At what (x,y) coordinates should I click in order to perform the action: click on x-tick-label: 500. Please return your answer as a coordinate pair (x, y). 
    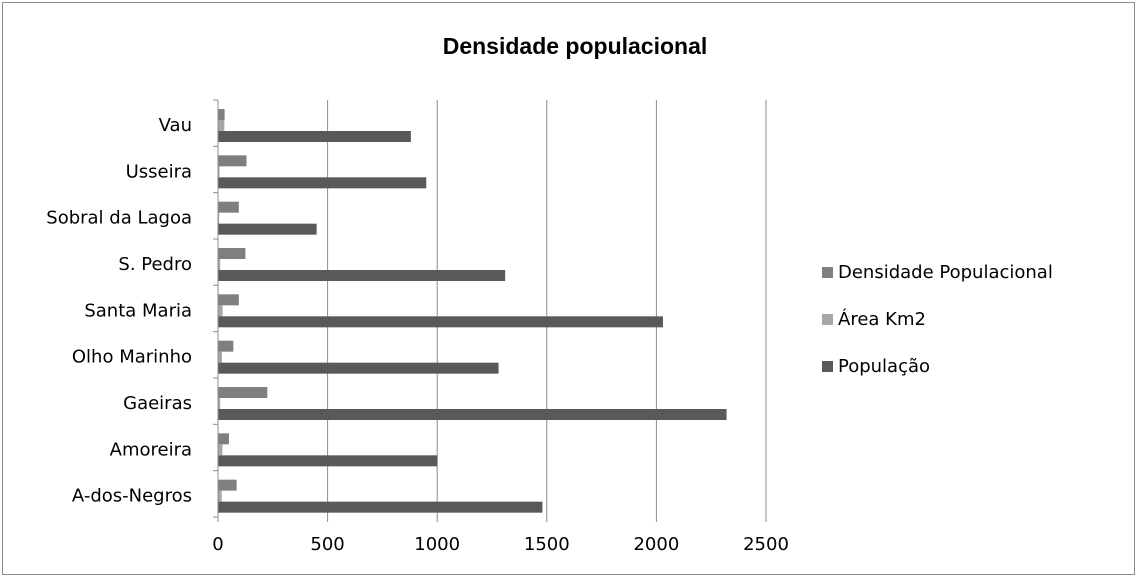
    Looking at the image, I should click on (327, 544).